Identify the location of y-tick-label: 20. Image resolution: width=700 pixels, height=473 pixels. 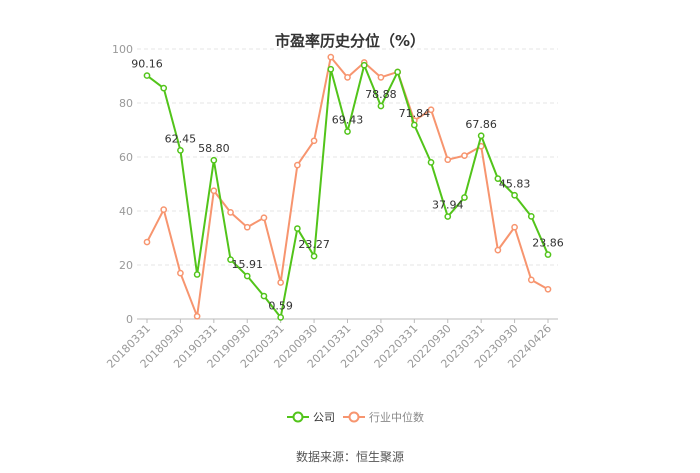
(126, 265).